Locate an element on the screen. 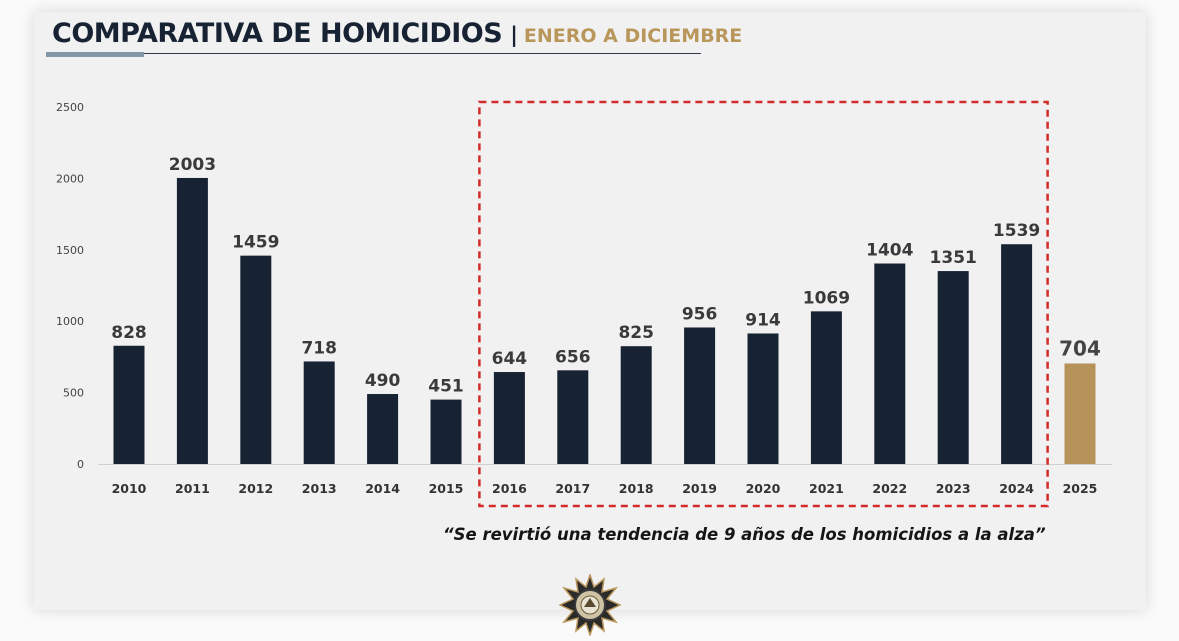 The height and width of the screenshot is (641, 1179). x-tick-label-2018: 2018 is located at coordinates (636, 488).